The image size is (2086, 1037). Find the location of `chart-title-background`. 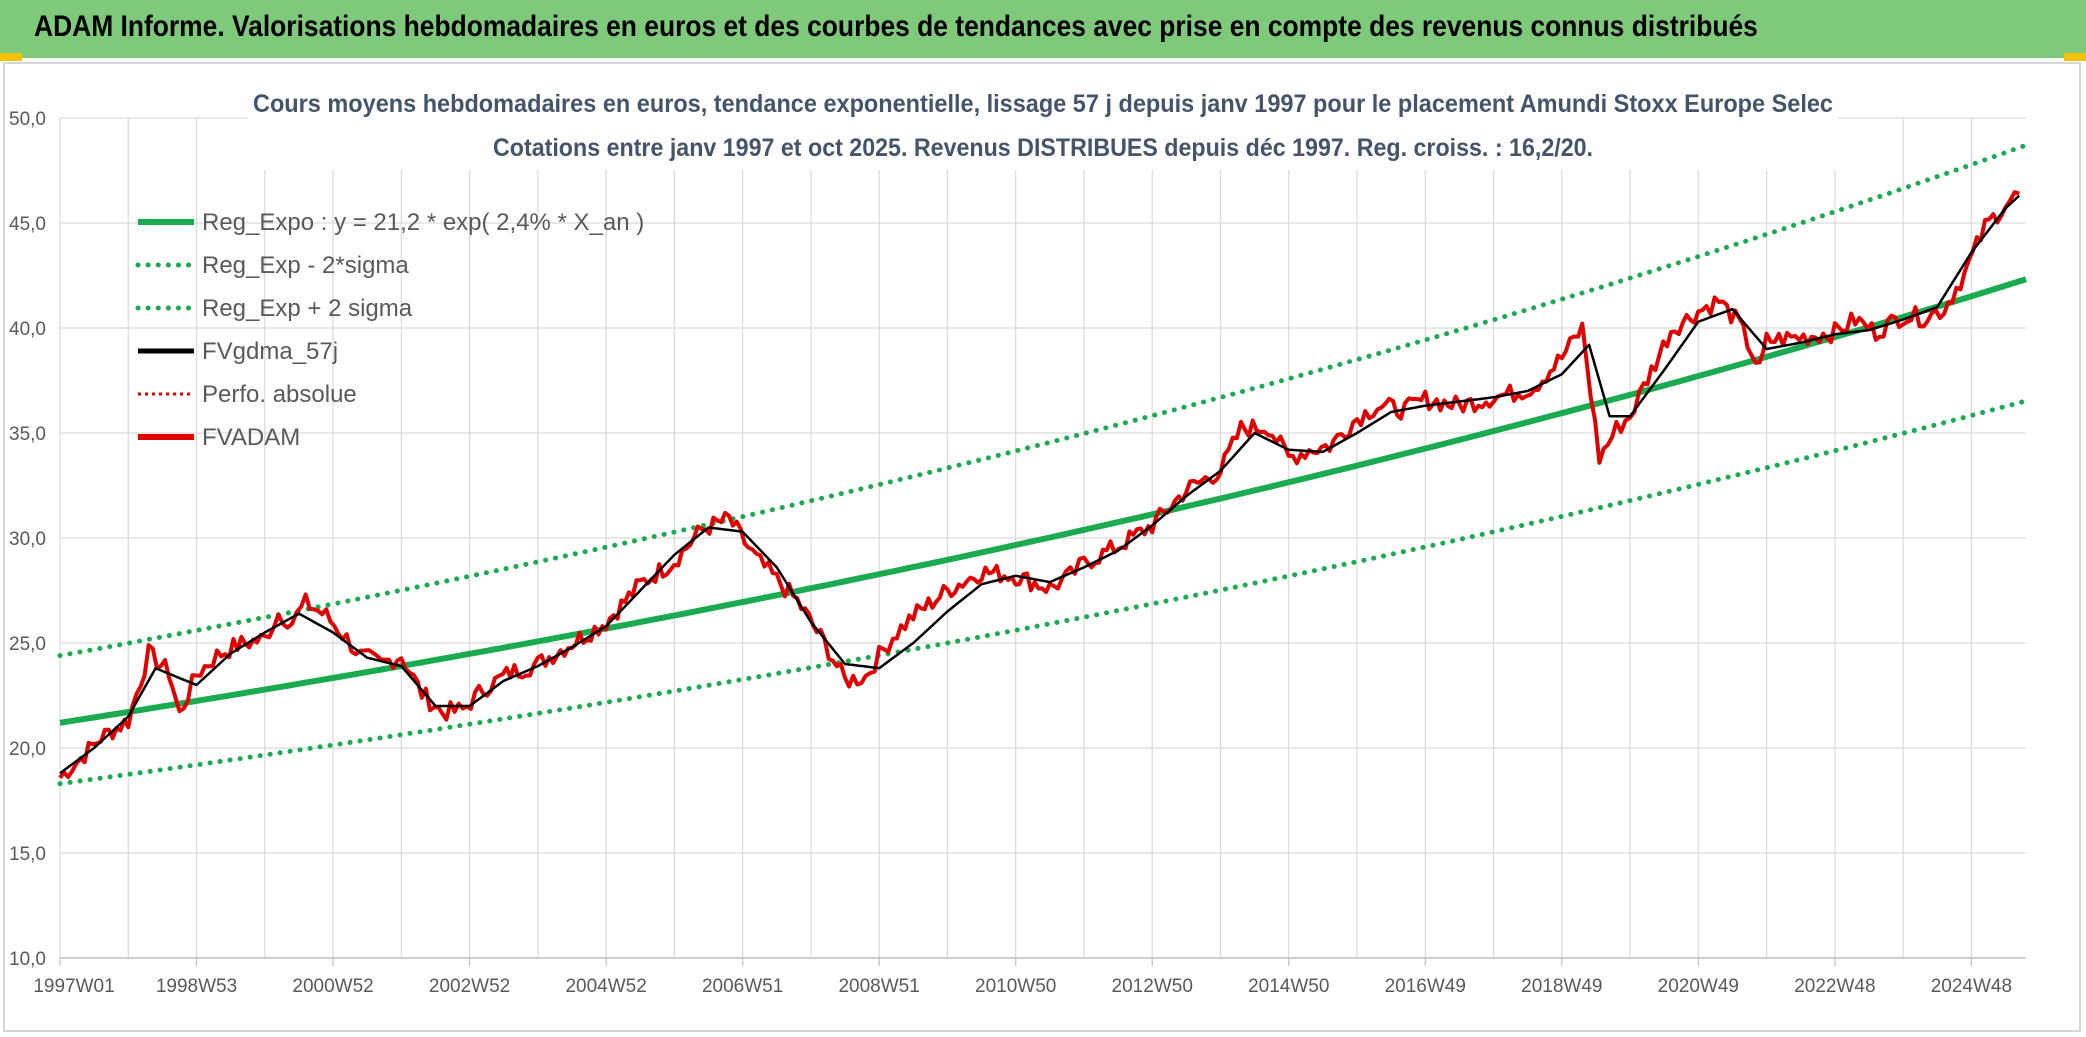

chart-title-background is located at coordinates (1043, 127).